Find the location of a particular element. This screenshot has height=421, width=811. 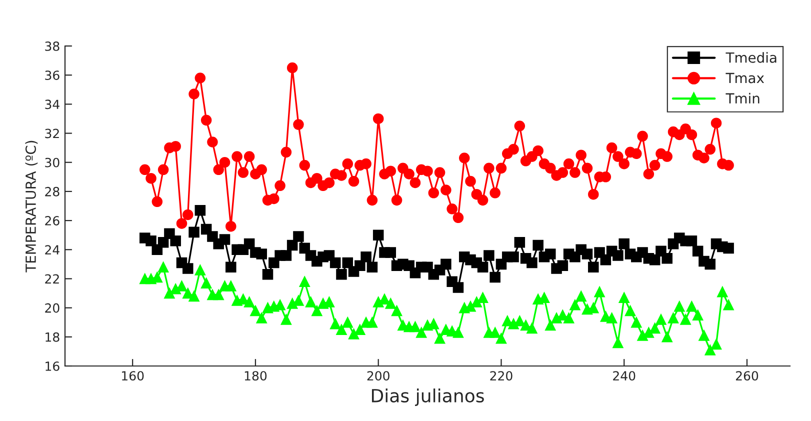

y-axis-title: TEMPERATURA (ºC) is located at coordinates (31, 206).